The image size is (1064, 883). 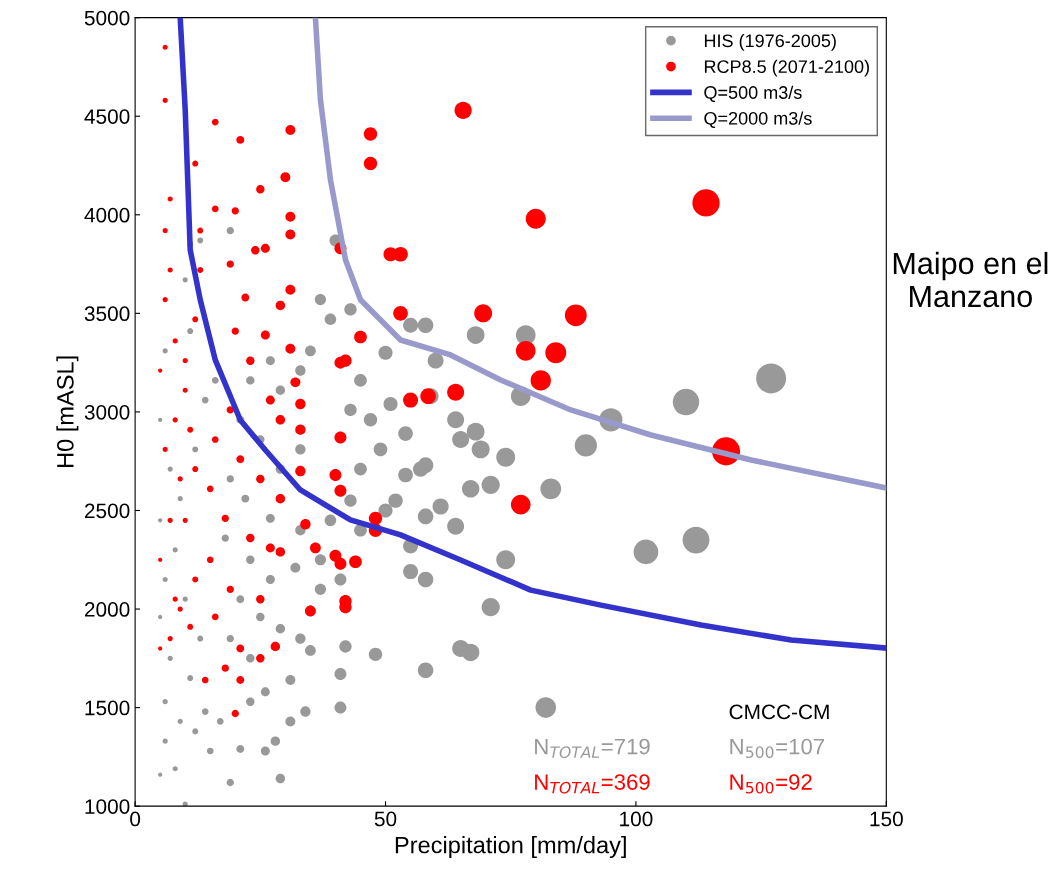 What do you see at coordinates (107, 215) in the screenshot?
I see `y-tick-label: 4000` at bounding box center [107, 215].